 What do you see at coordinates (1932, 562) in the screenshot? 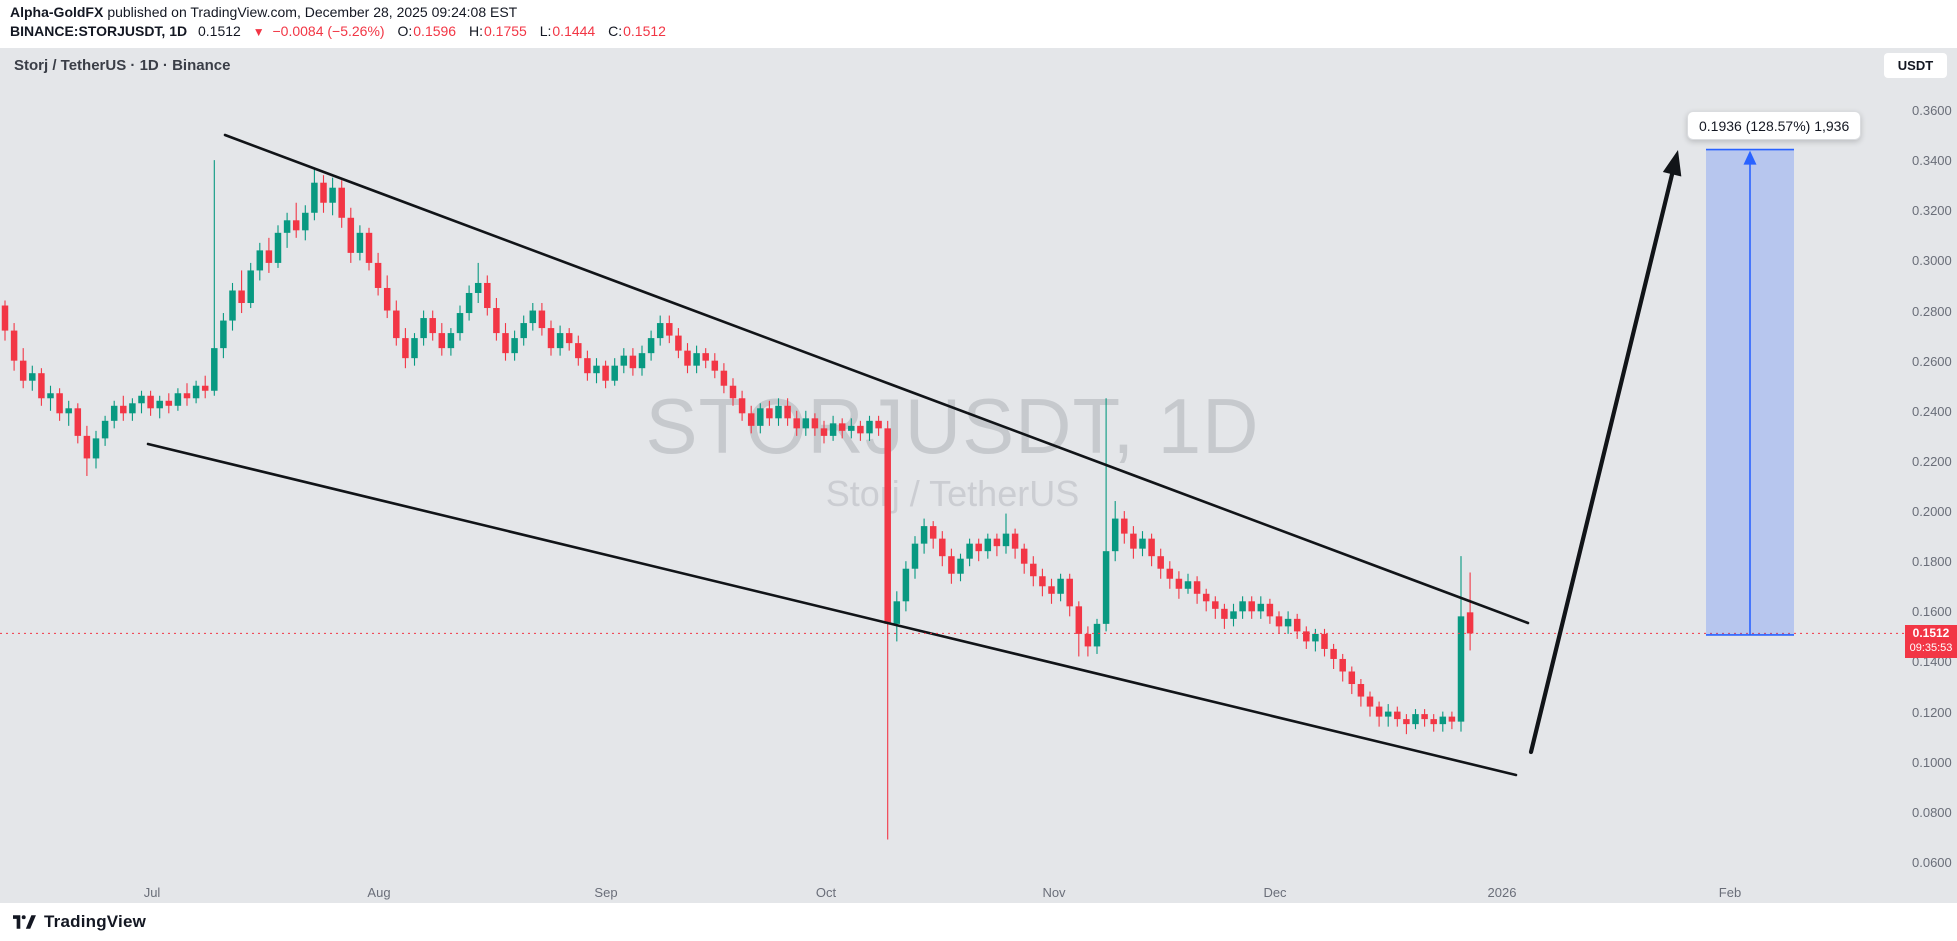
I see `price-axis-tick: 0.1800` at bounding box center [1932, 562].